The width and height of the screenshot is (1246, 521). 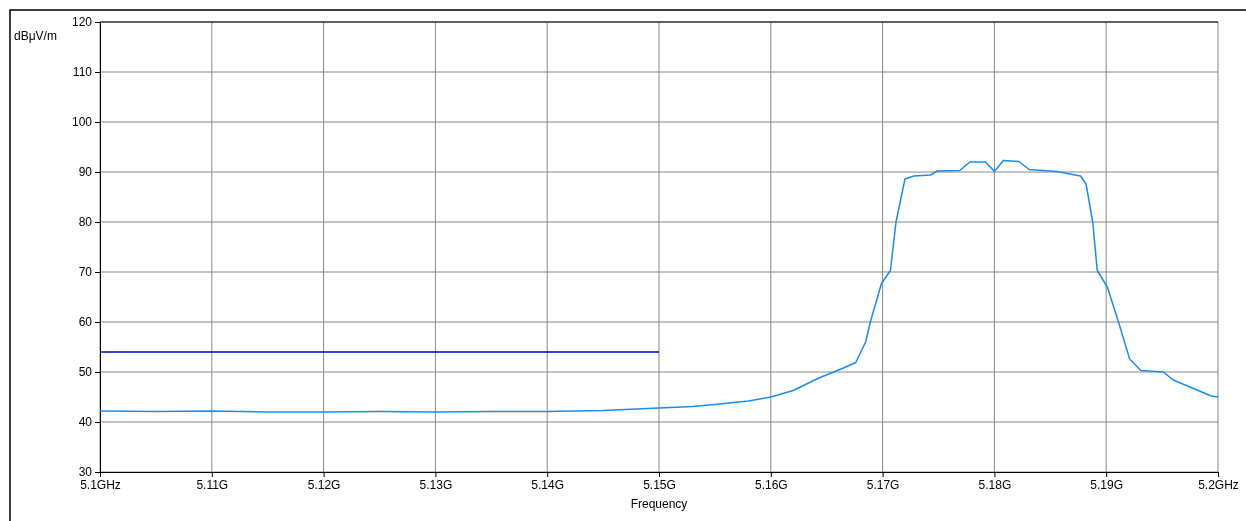 I want to click on x-tick-label: 5.15G, so click(x=659, y=484).